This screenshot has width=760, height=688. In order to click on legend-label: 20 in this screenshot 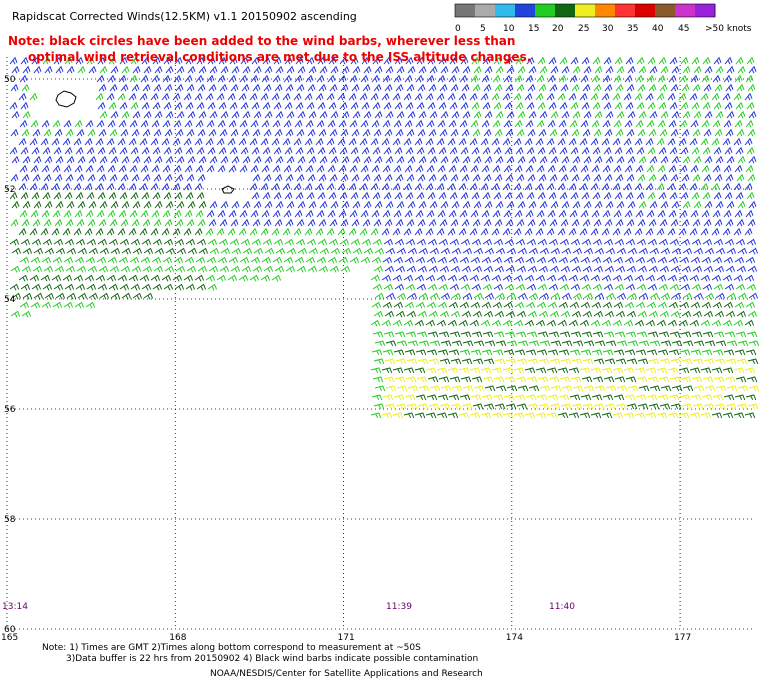, I will do `click(558, 29)`.